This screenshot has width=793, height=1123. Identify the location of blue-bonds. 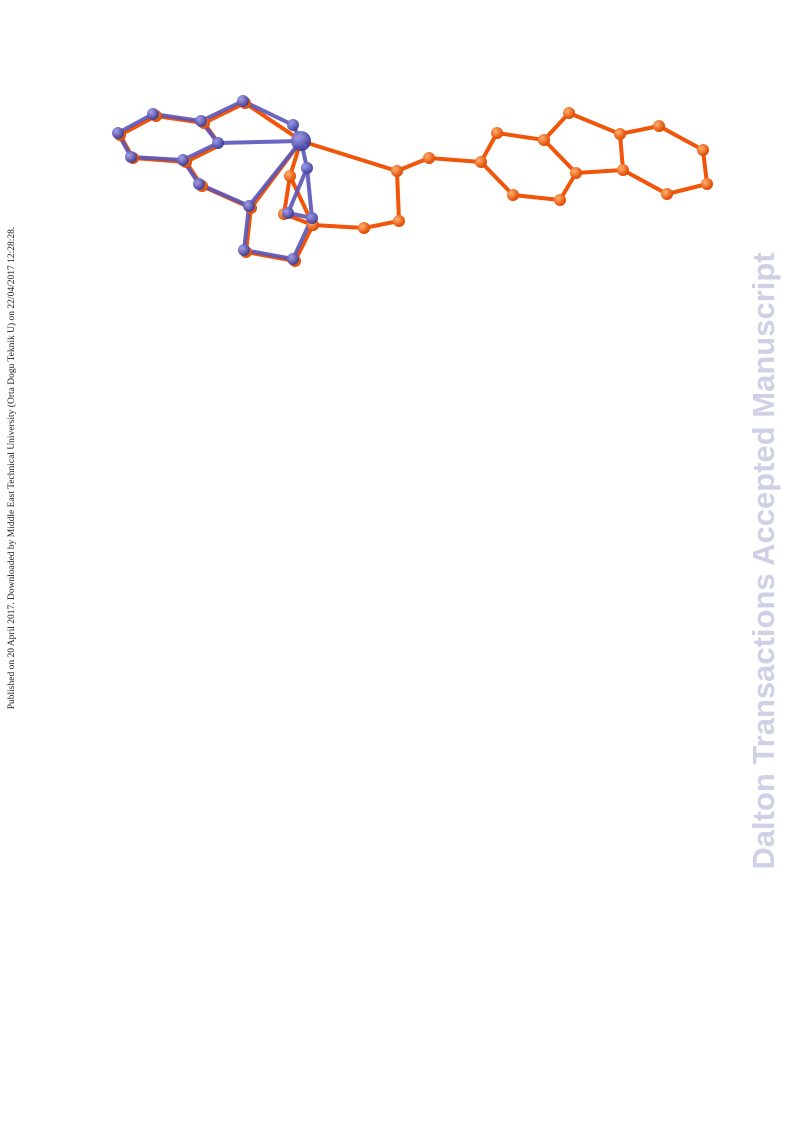
(215, 180).